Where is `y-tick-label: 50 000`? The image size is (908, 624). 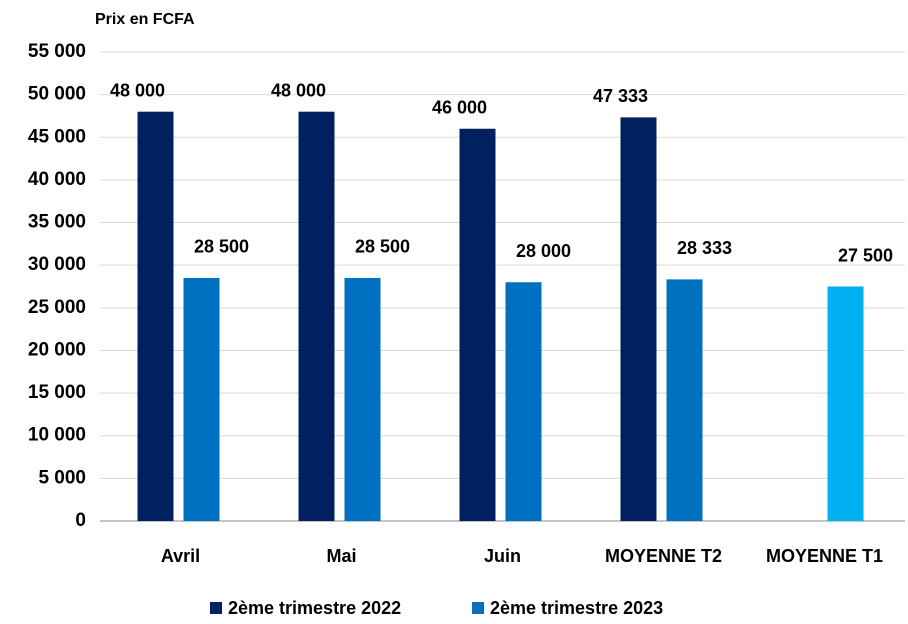 y-tick-label: 50 000 is located at coordinates (57, 94).